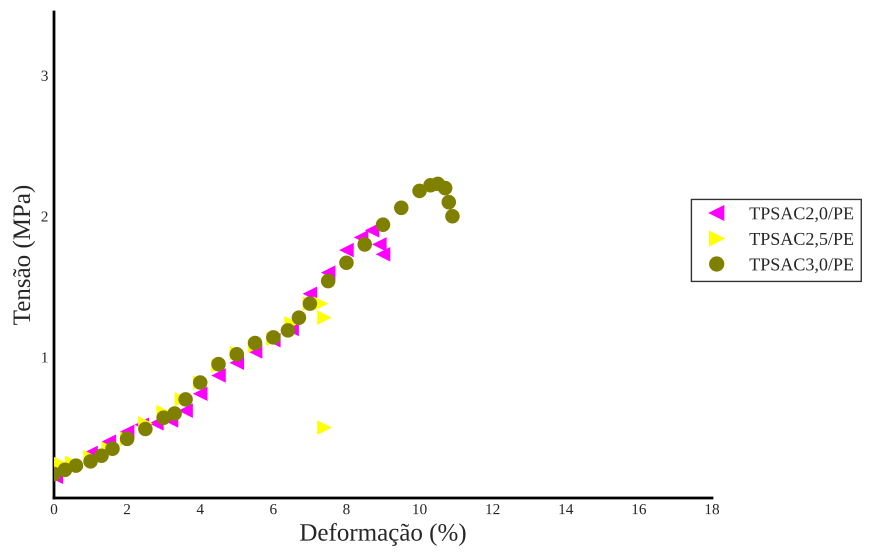 The image size is (895, 554). What do you see at coordinates (45, 357) in the screenshot?
I see `y-tick-label: 1` at bounding box center [45, 357].